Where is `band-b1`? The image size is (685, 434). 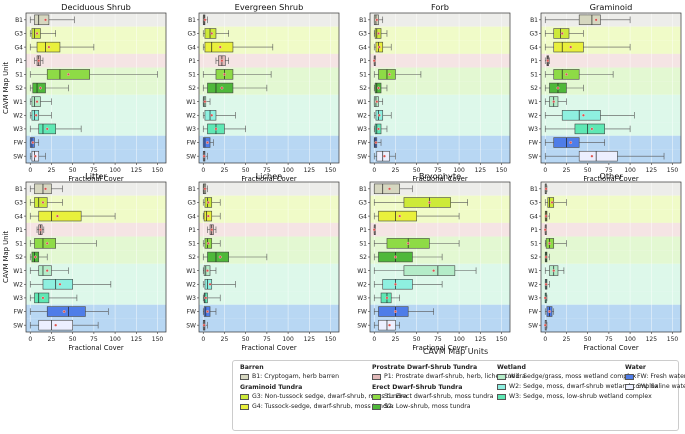 band-b1 is located at coordinates (611, 189).